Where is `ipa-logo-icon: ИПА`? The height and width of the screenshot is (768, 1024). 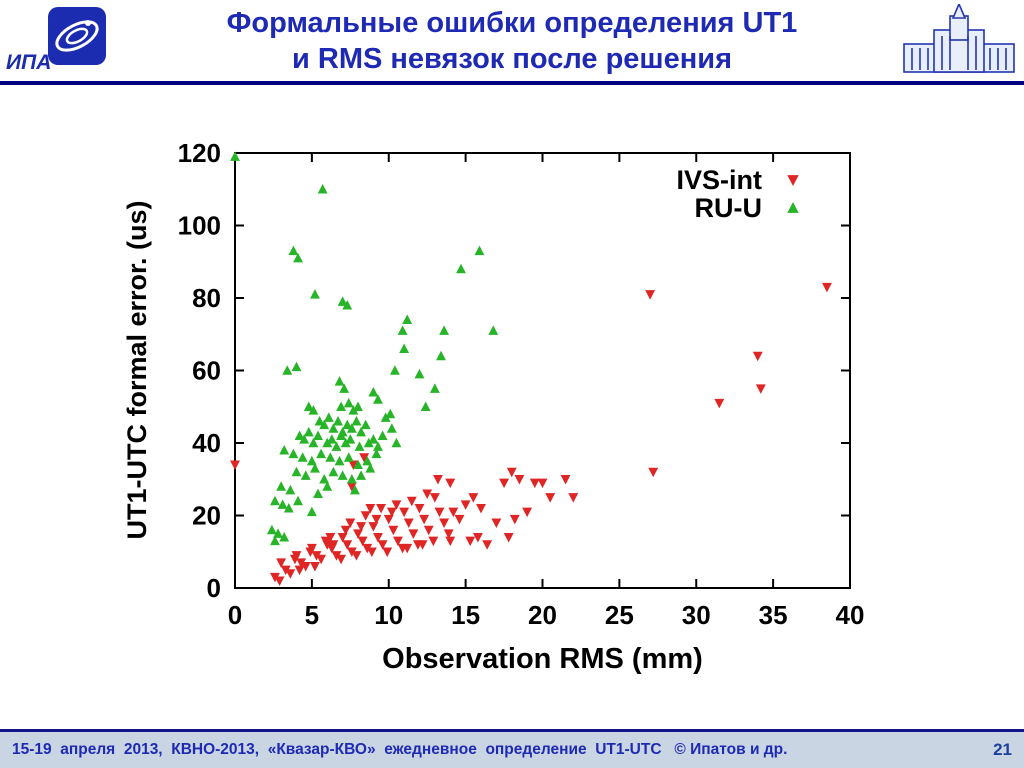 ipa-logo-icon: ИПА is located at coordinates (56, 40).